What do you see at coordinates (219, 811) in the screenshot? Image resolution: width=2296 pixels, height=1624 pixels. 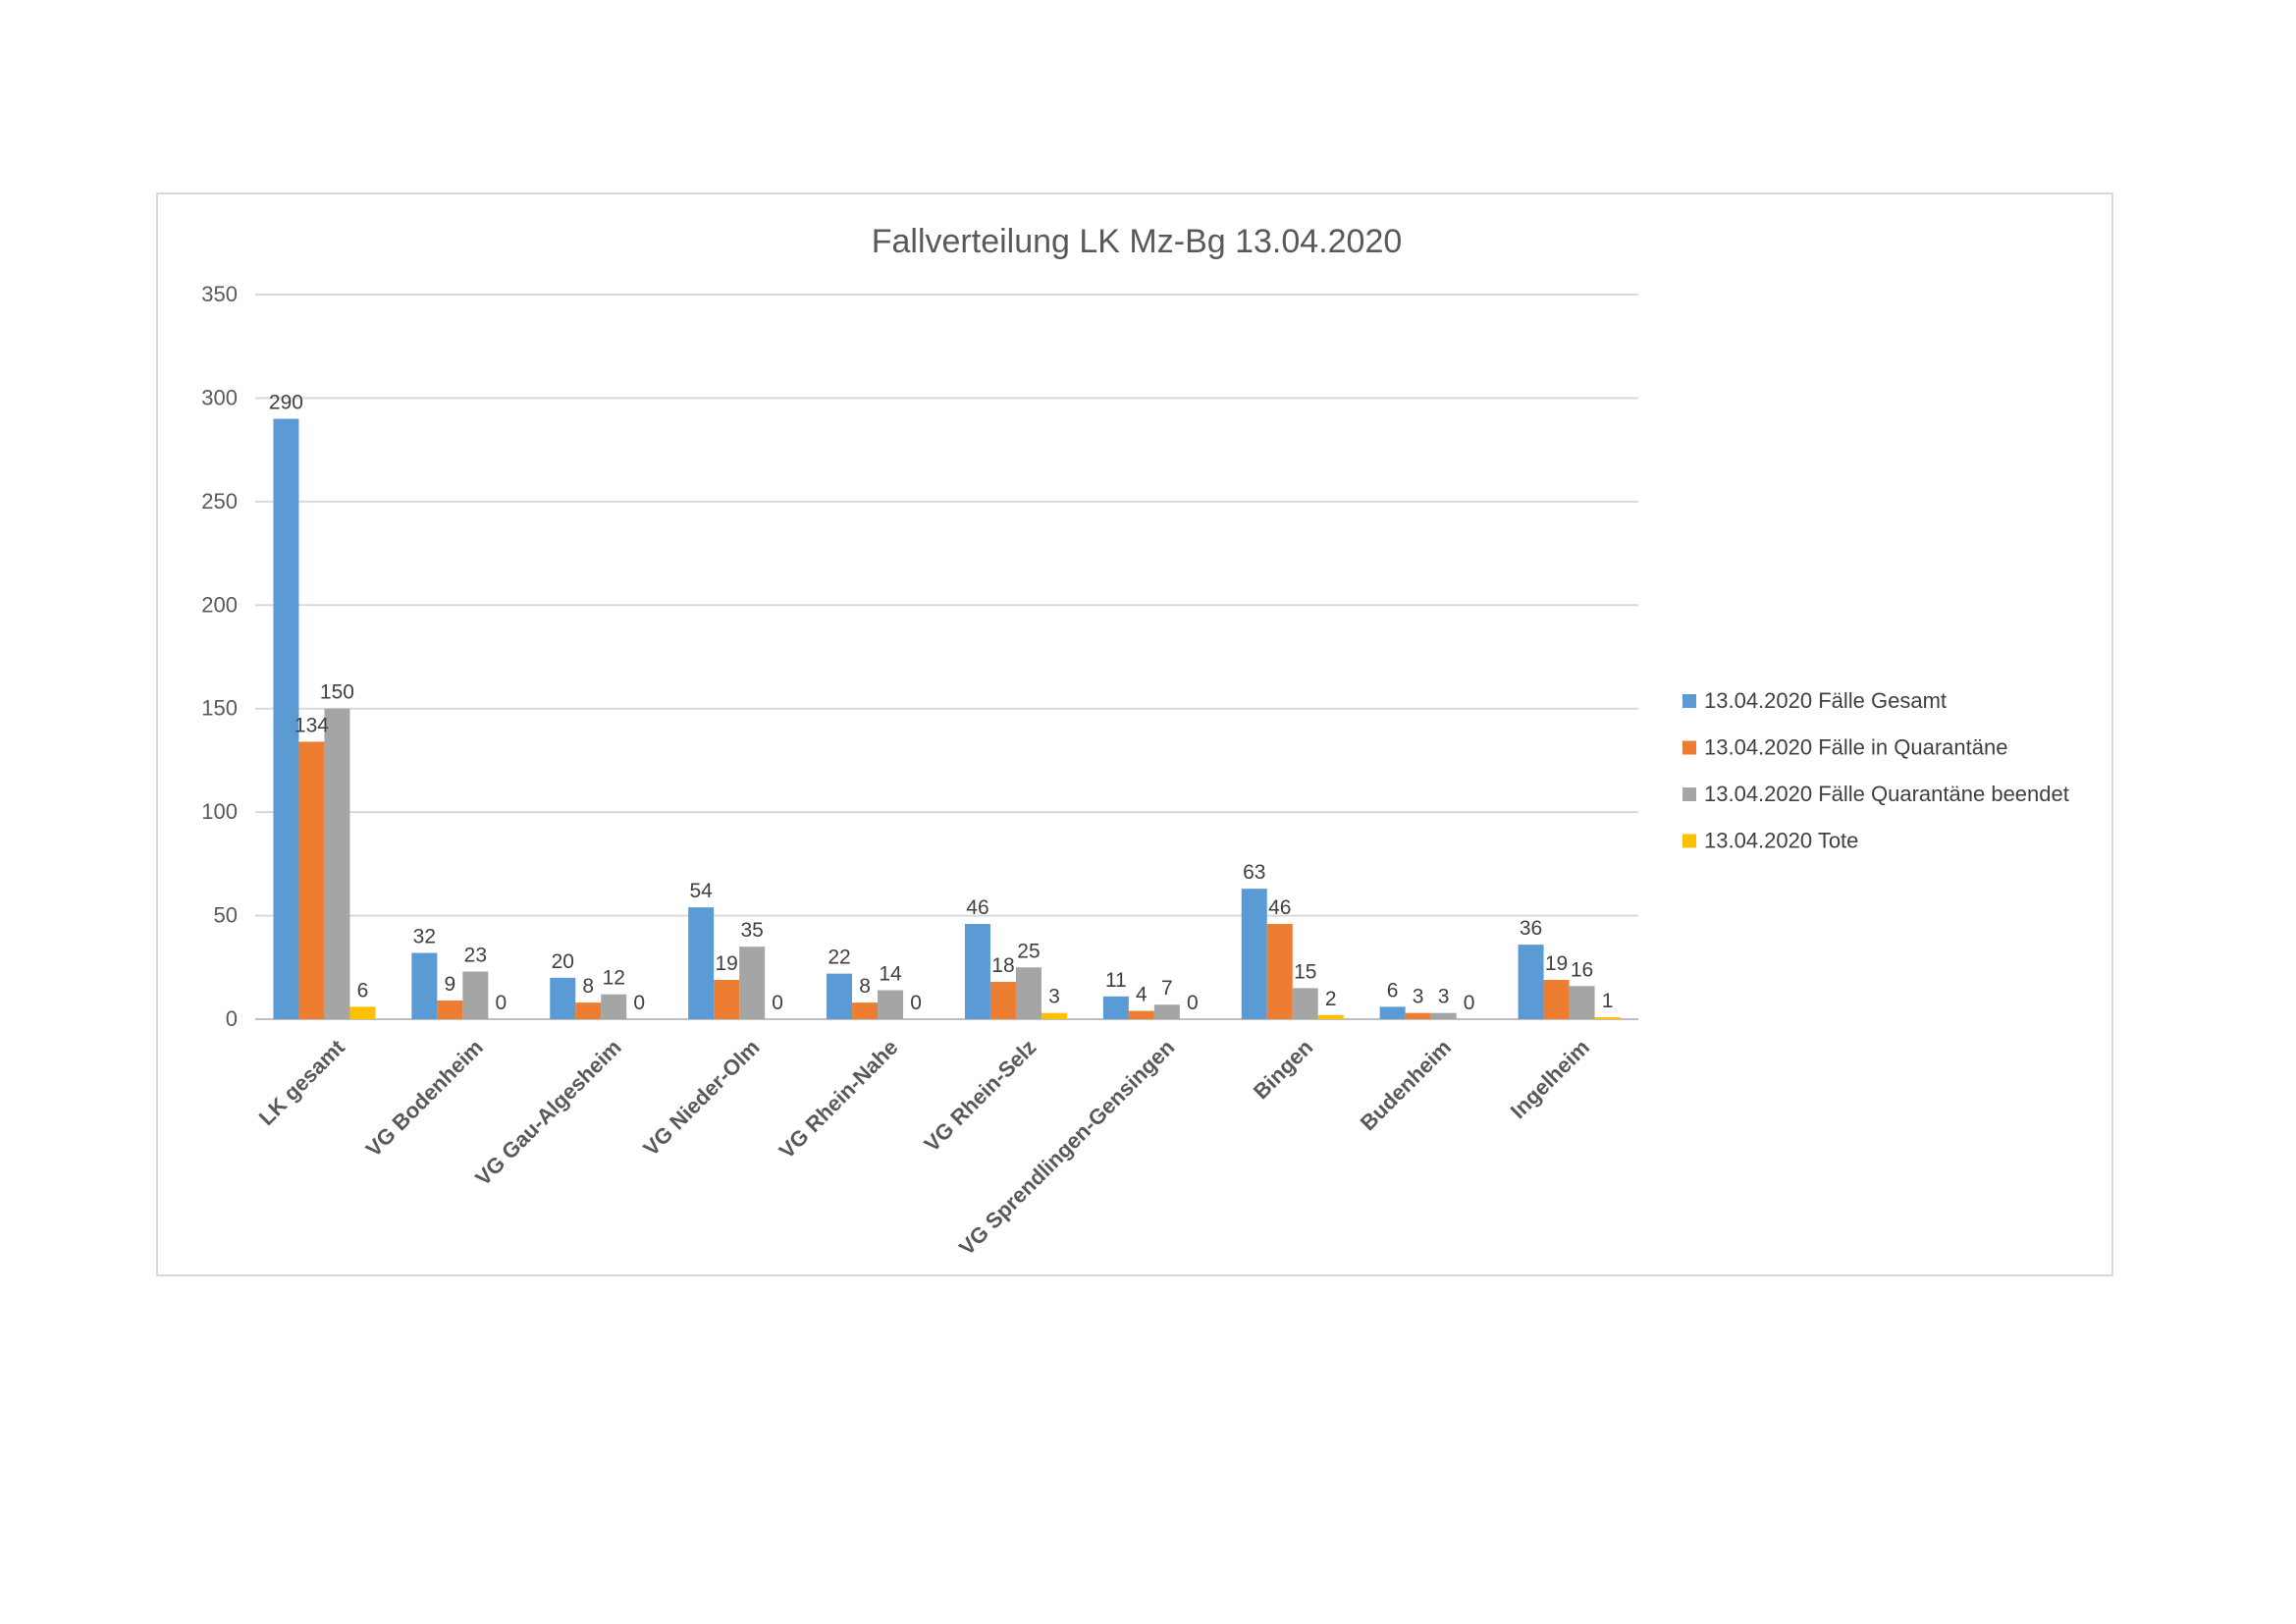 I see `y-tick-label: 100` at bounding box center [219, 811].